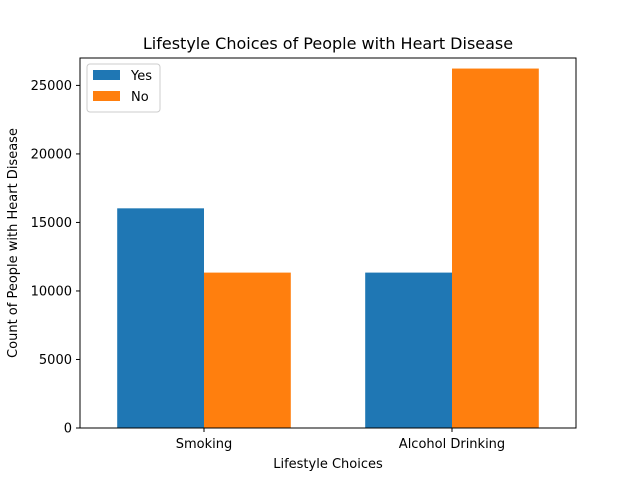 The image size is (640, 480). I want to click on x-tick-label: Alcohol Drinking, so click(452, 444).